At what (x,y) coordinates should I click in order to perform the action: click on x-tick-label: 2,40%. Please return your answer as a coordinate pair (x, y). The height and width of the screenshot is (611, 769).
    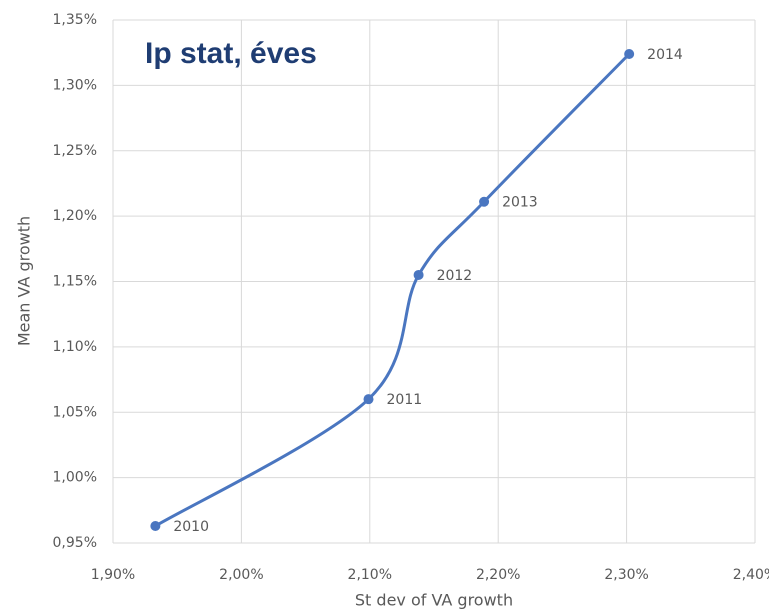
    Looking at the image, I should click on (751, 575).